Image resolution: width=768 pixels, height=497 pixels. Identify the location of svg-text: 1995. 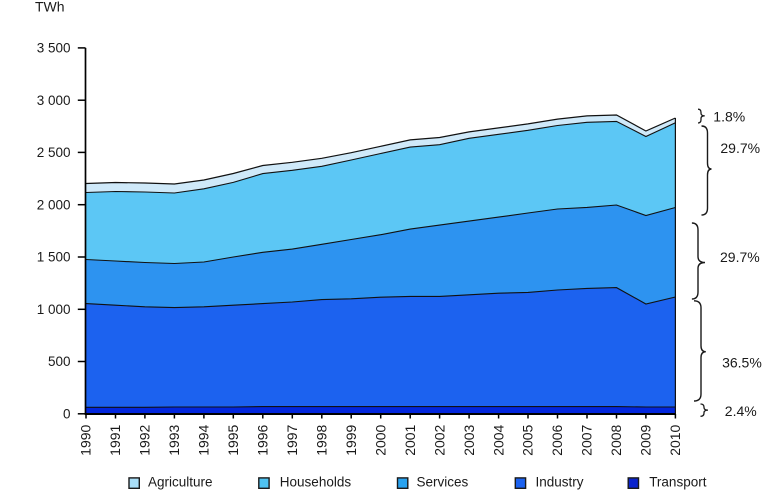
(233, 439).